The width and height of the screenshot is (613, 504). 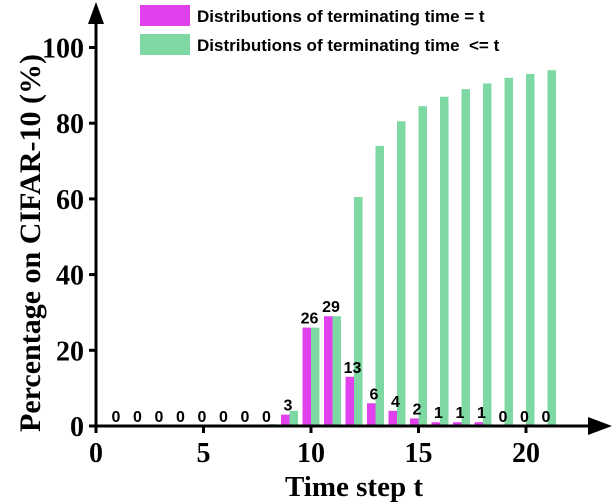 I want to click on data-label: 2, so click(x=417, y=409).